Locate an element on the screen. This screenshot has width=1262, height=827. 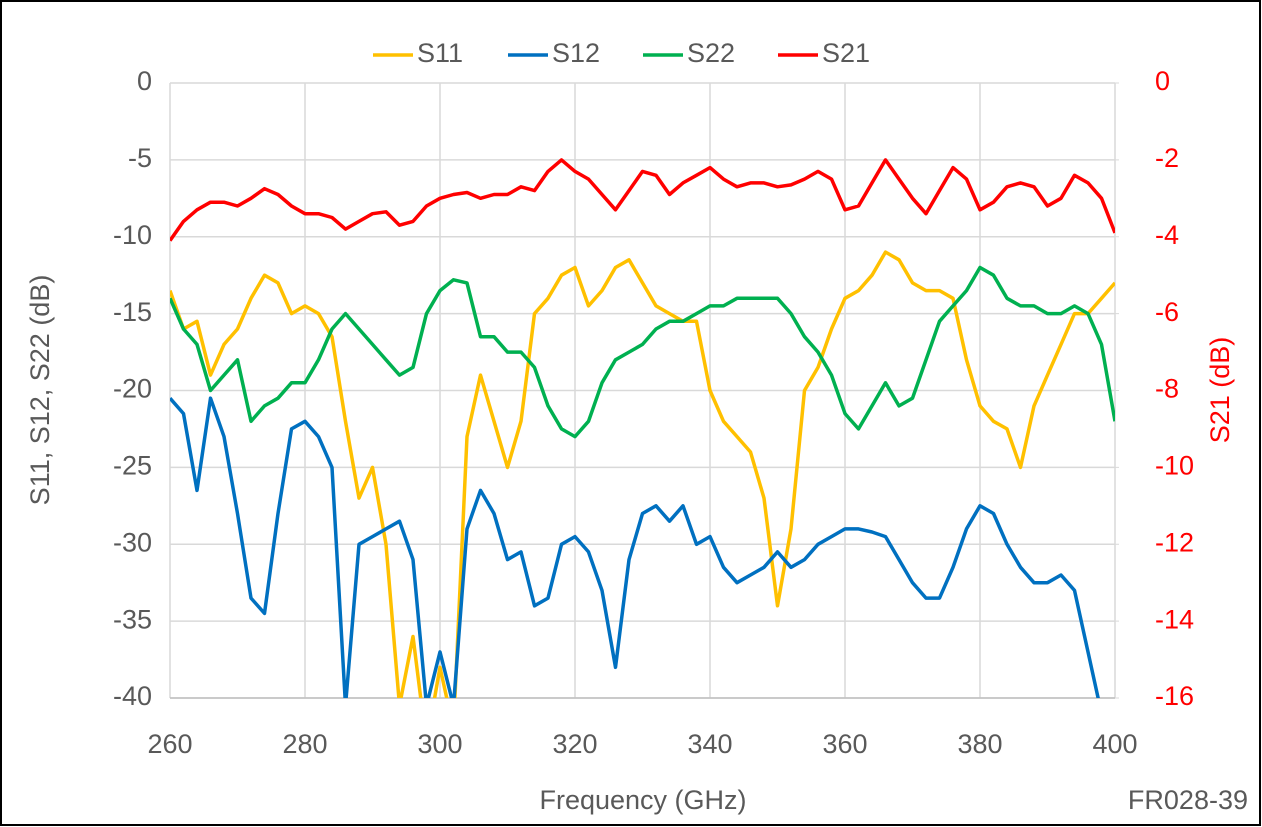
annotation: FR028-39 is located at coordinates (1188, 800).